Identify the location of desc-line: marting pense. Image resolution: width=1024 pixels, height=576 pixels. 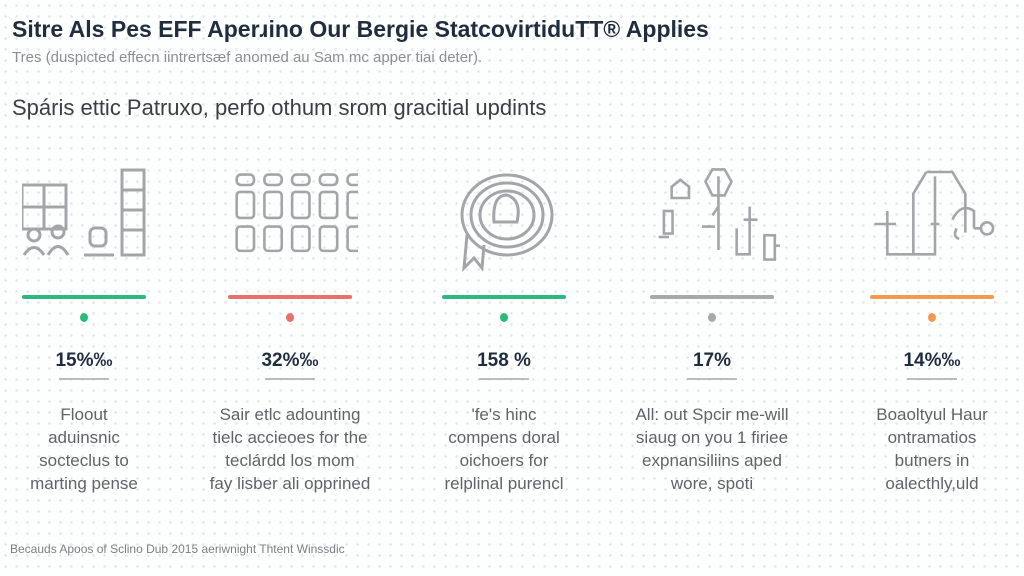
(84, 483).